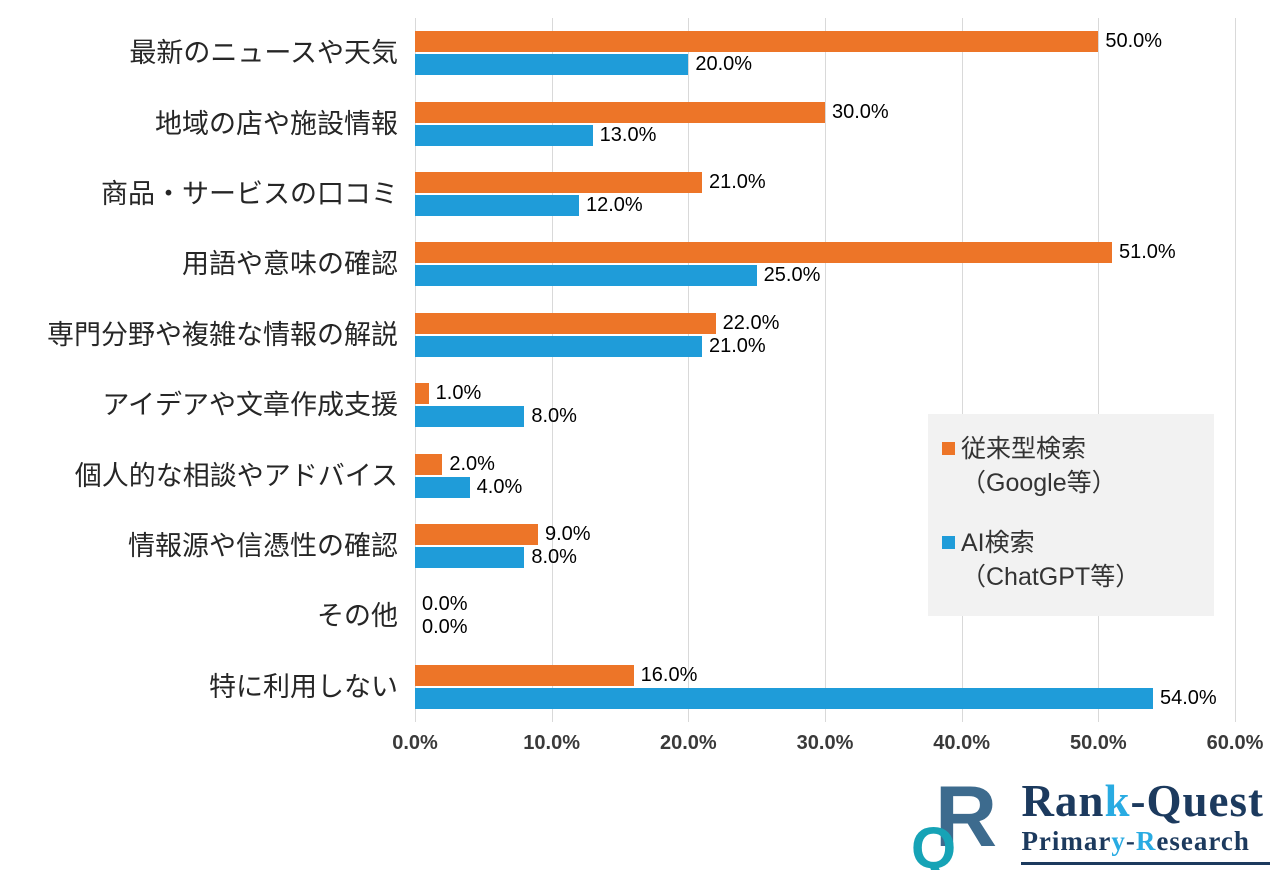 The image size is (1280, 874). Describe the element at coordinates (357, 616) in the screenshot. I see `category-label: その他` at that location.